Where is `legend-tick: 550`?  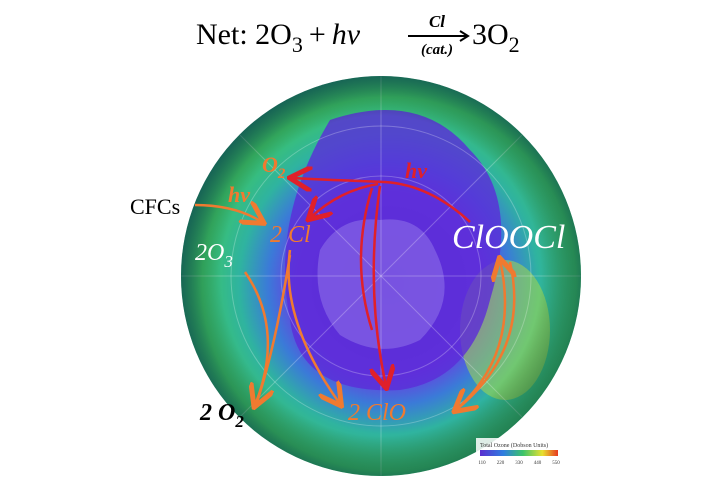 legend-tick: 550 is located at coordinates (556, 463).